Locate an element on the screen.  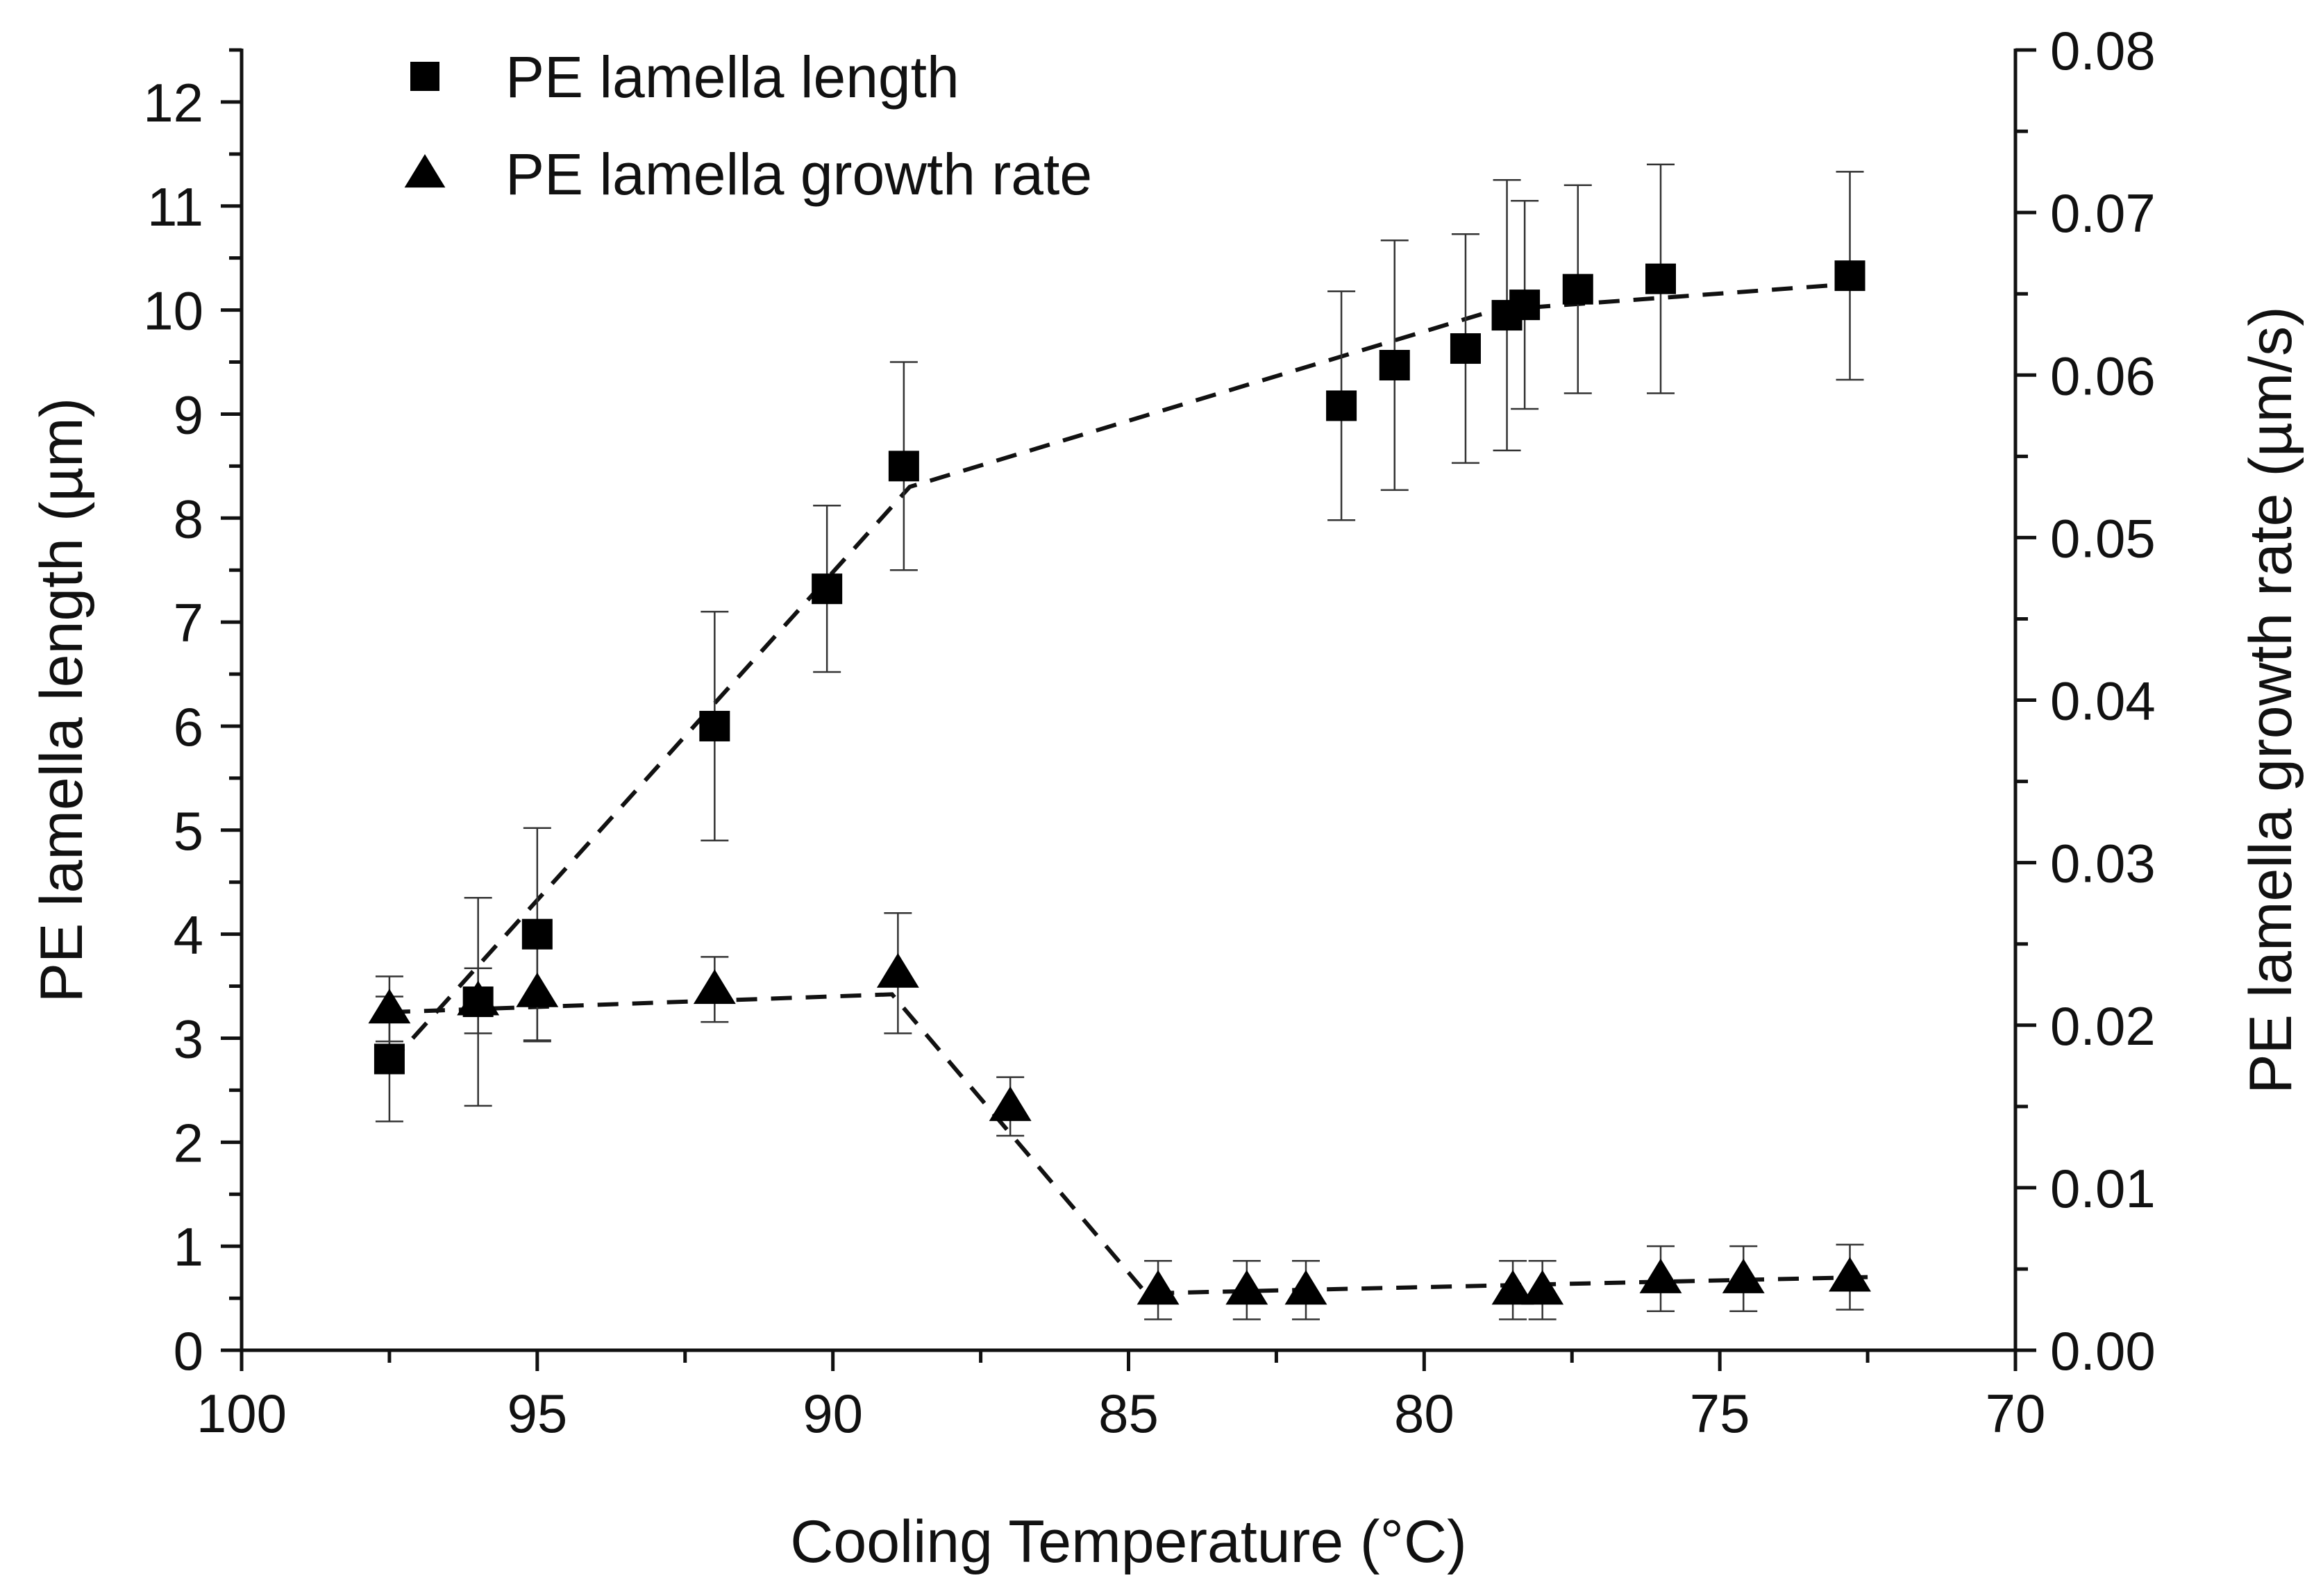
x-tick-label: 85 is located at coordinates (1128, 1413).